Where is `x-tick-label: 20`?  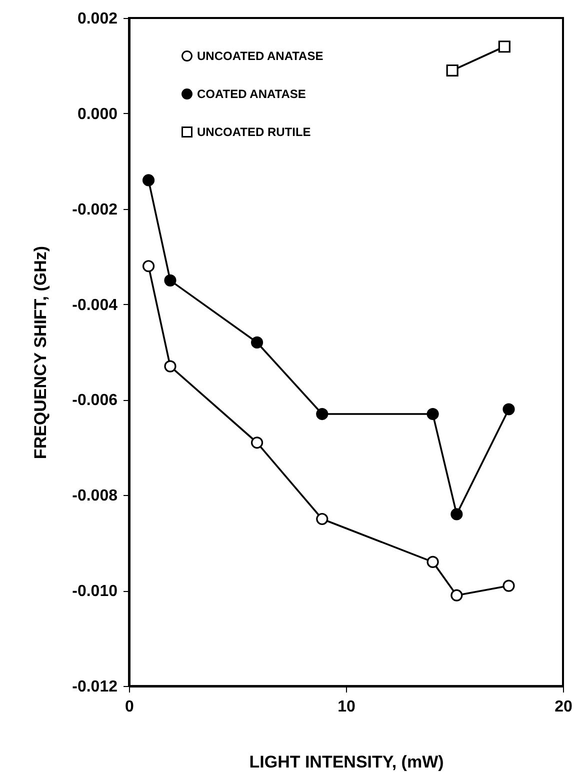 x-tick-label: 20 is located at coordinates (563, 707).